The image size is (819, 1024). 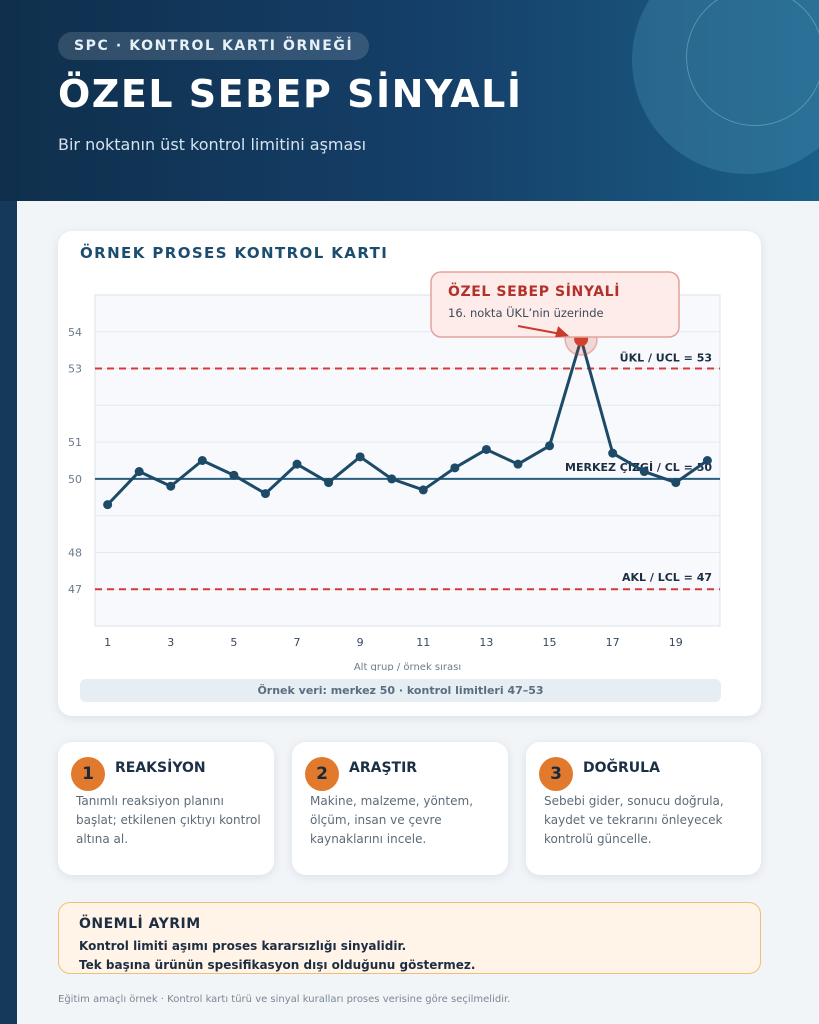 What do you see at coordinates (534, 291) in the screenshot?
I see `callout-title: ÖZEL SEBEP SİNYALİ` at bounding box center [534, 291].